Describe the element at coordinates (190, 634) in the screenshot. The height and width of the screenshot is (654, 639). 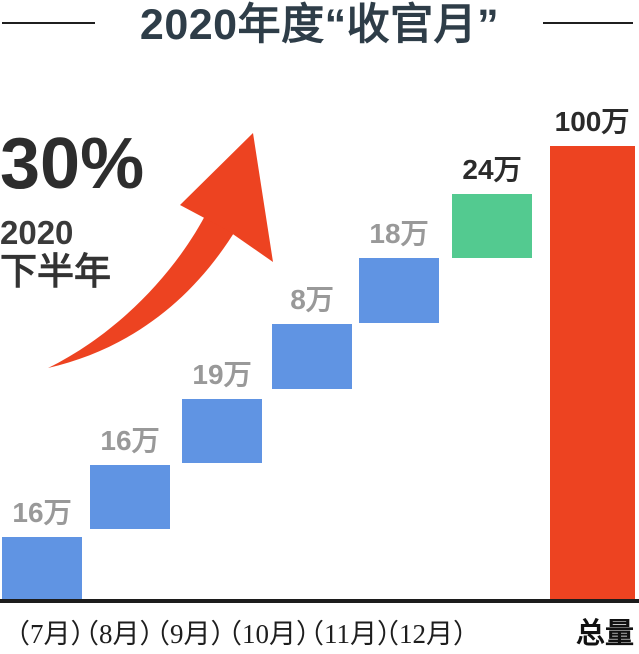
I see `x-label-month-9: （9月）` at that location.